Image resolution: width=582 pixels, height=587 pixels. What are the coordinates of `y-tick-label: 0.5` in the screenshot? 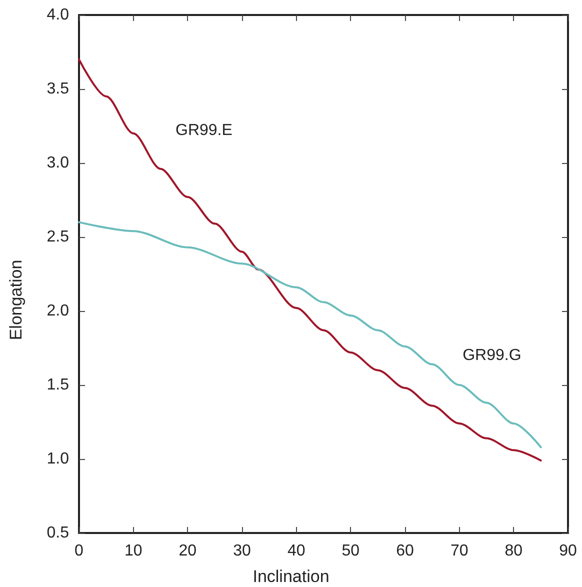 It's located at (58, 533).